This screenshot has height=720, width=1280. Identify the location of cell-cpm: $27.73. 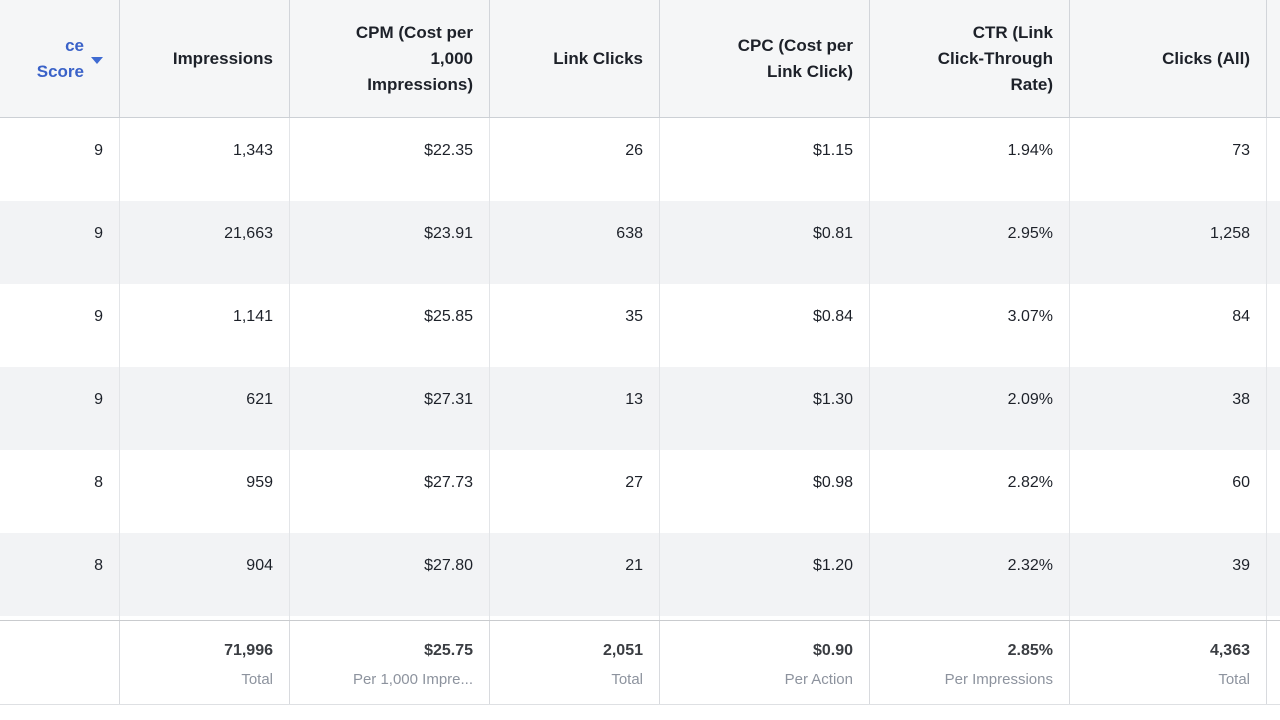
(390, 491).